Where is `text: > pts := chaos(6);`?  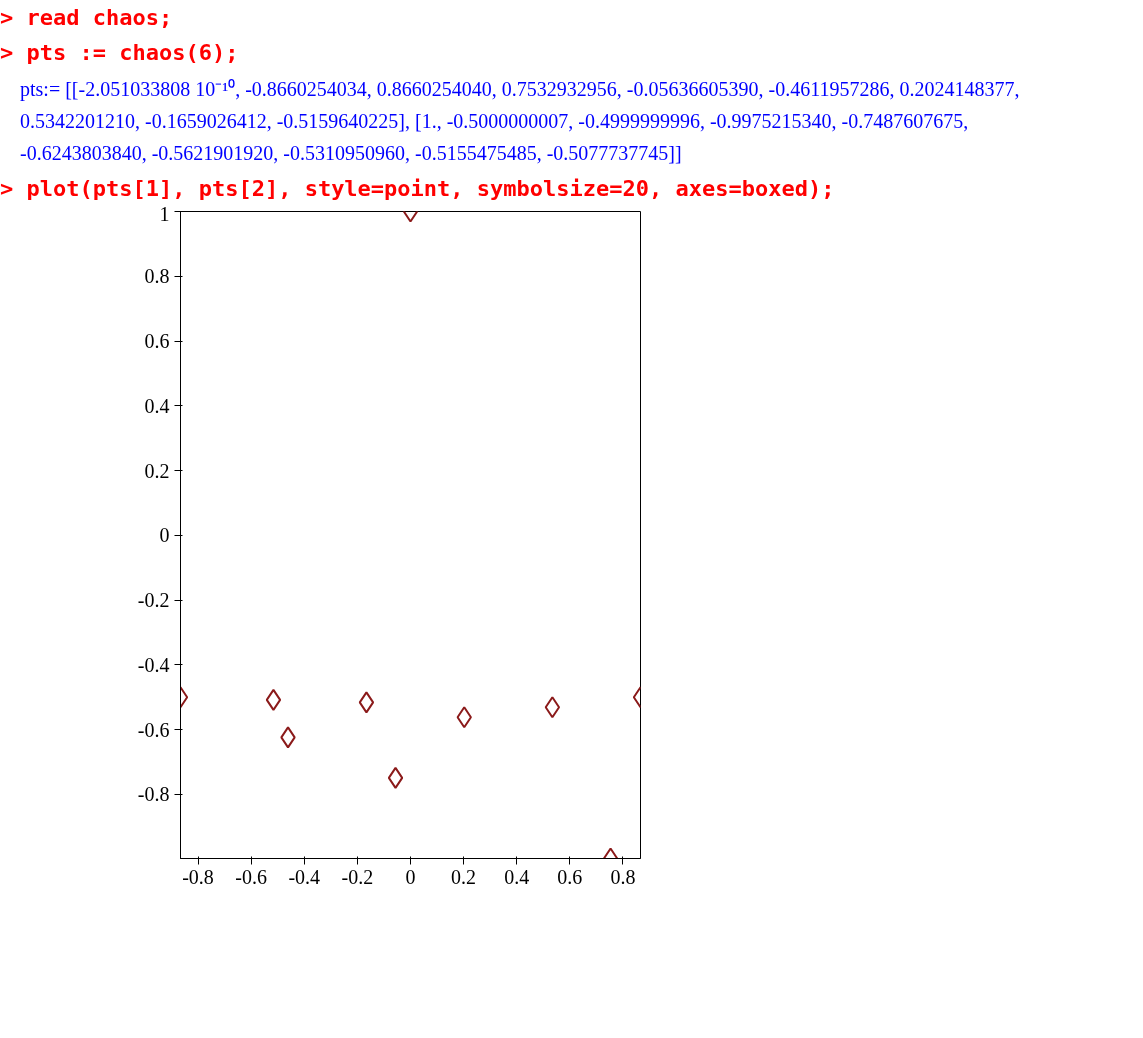 text: > pts := chaos(6); is located at coordinates (119, 53).